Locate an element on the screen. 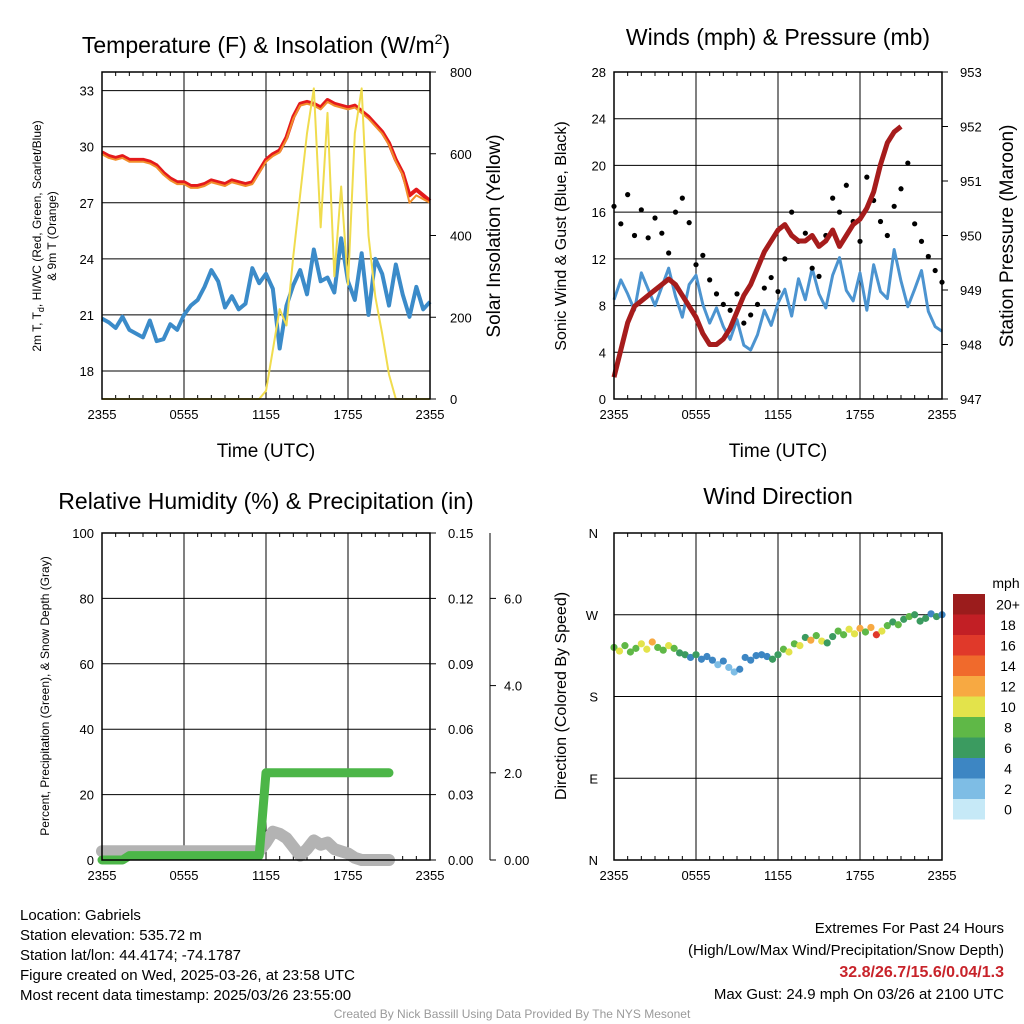 This screenshot has height=1024, width=1024. y-tick-label: 0 is located at coordinates (602, 399).